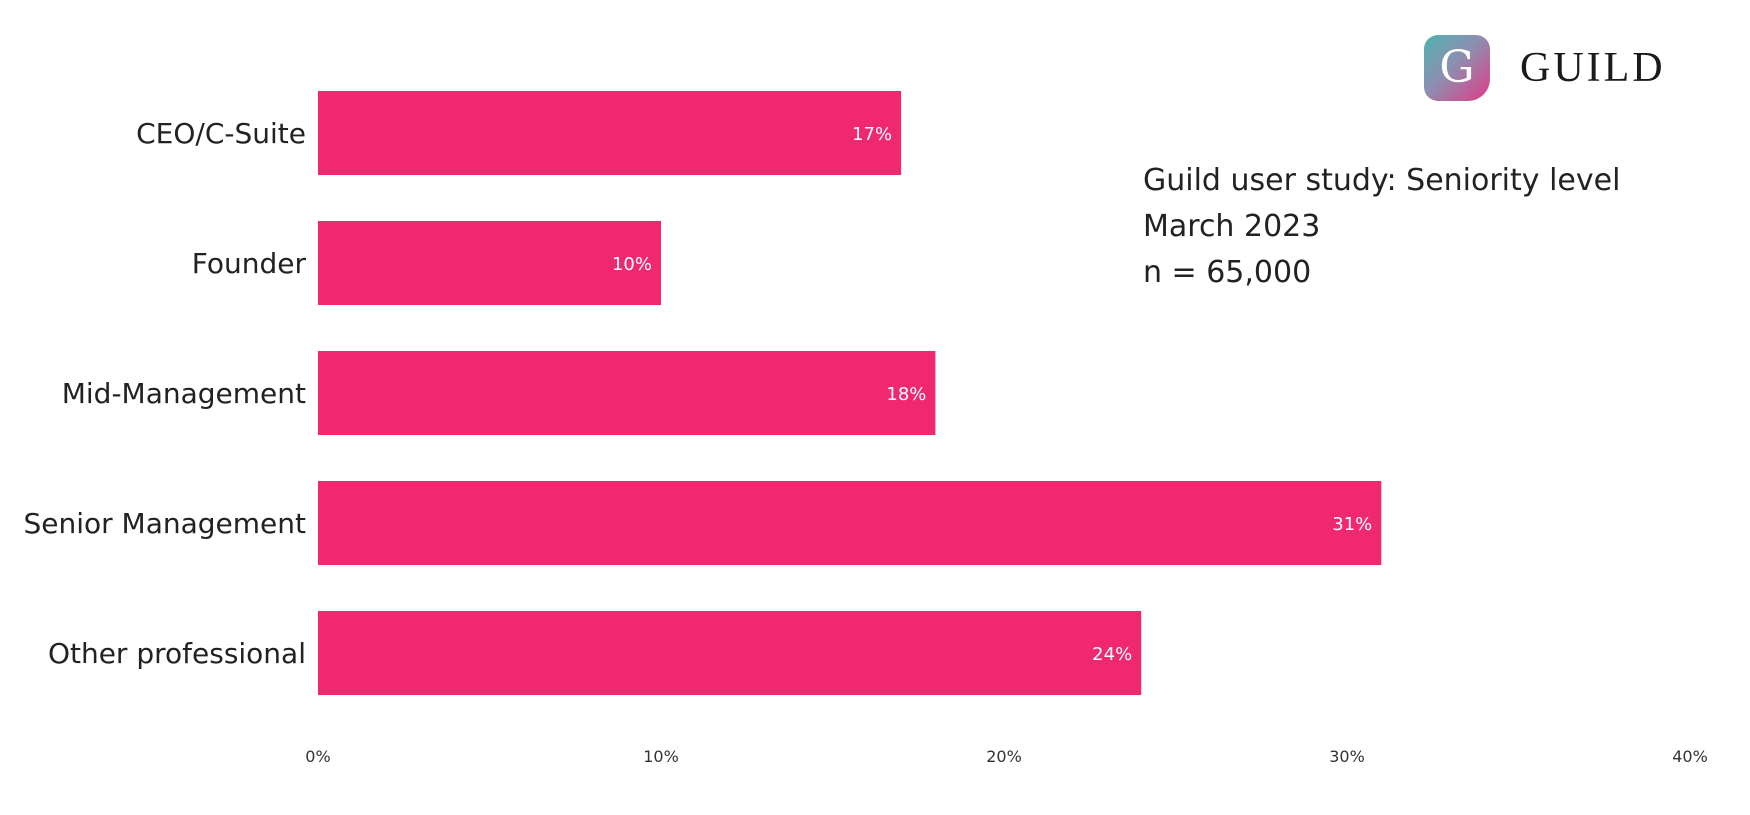 The image size is (1750, 815). Describe the element at coordinates (1347, 756) in the screenshot. I see `x-tick-label: 30%` at that location.